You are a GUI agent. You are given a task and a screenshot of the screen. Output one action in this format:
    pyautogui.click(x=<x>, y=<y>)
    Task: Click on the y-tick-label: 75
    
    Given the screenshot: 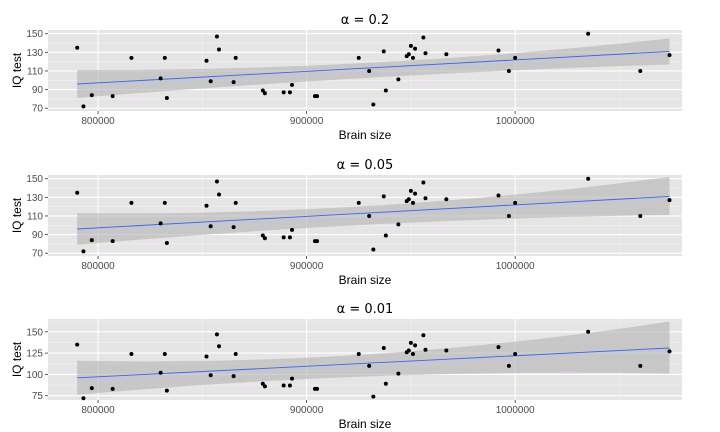 What is the action you would take?
    pyautogui.click(x=38, y=396)
    